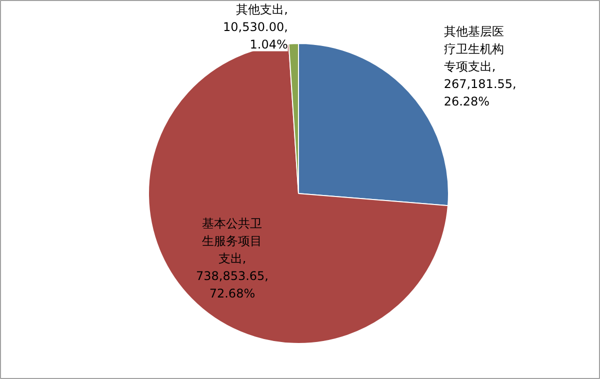  I want to click on slice-label: 其他基层医疗卫生机构专项支出, 267,181.55, 26.28%, so click(480, 66).